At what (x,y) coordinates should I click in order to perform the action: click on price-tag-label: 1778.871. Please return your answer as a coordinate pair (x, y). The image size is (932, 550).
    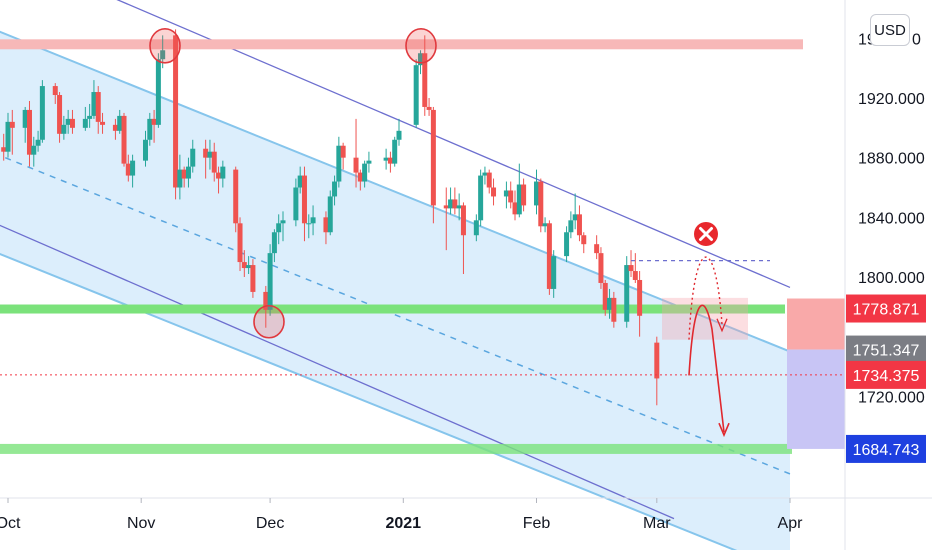
    Looking at the image, I should click on (886, 310).